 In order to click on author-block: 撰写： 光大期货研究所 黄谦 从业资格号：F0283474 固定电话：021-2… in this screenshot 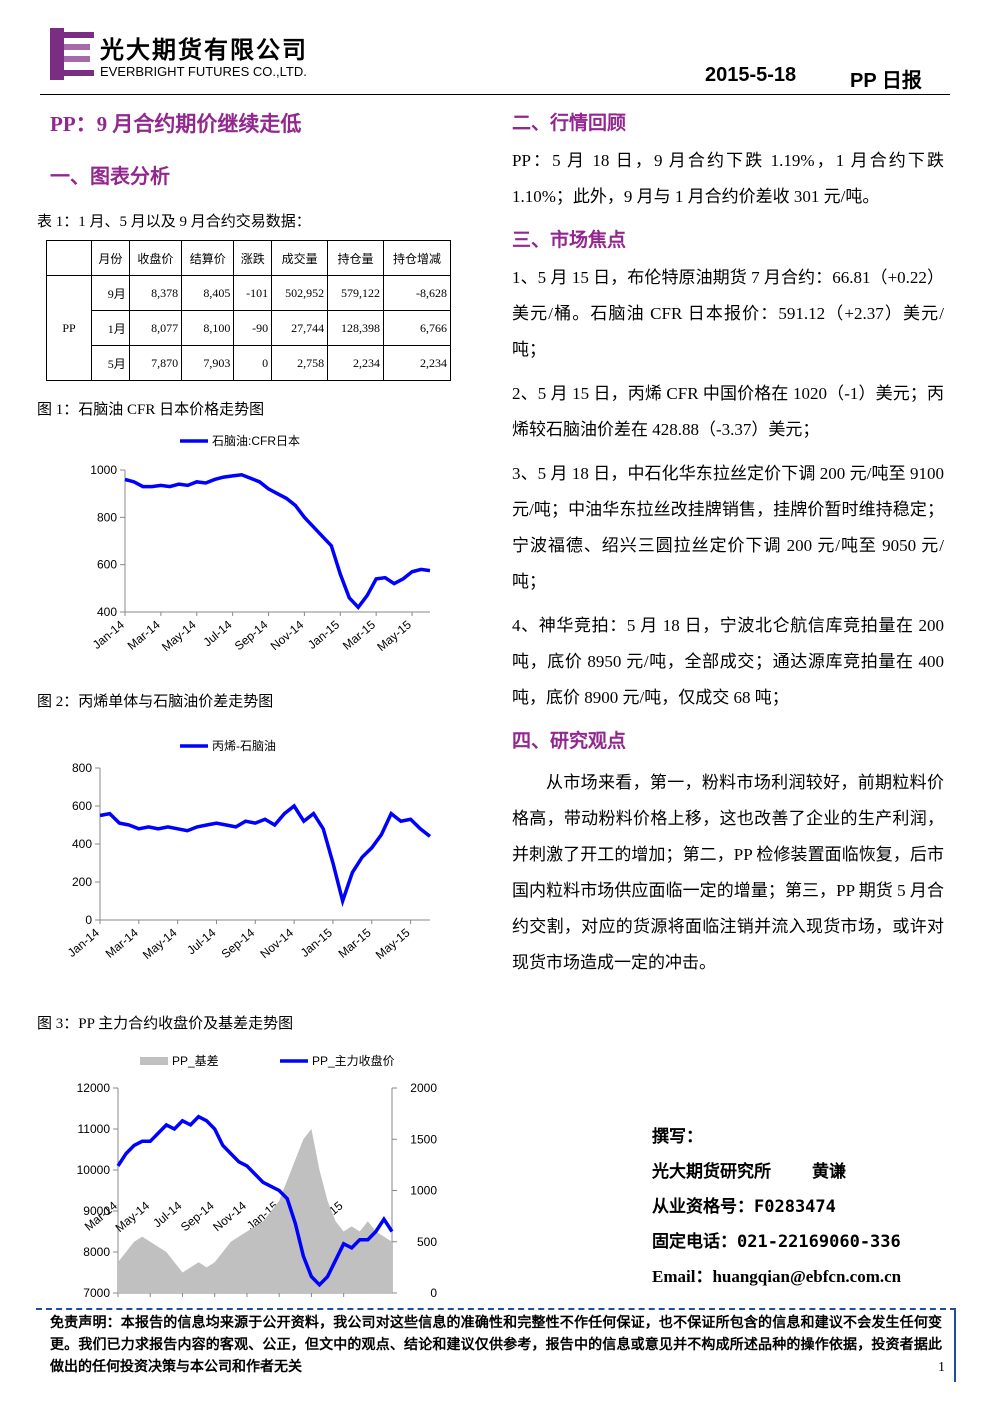, I will do `click(776, 1209)`.